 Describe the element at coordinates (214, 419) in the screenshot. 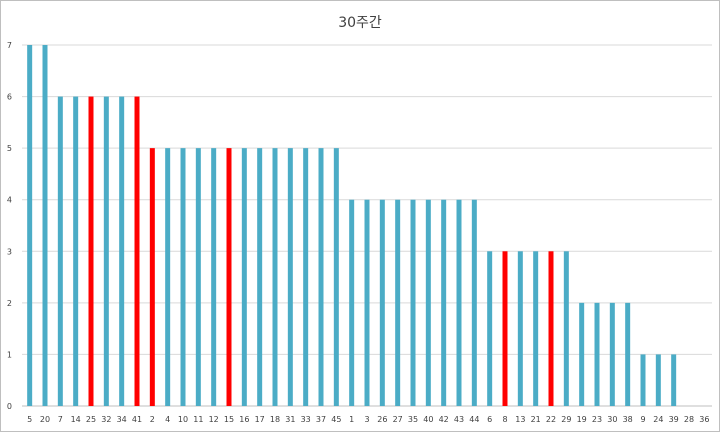

I see `x-tick-label: 12` at that location.